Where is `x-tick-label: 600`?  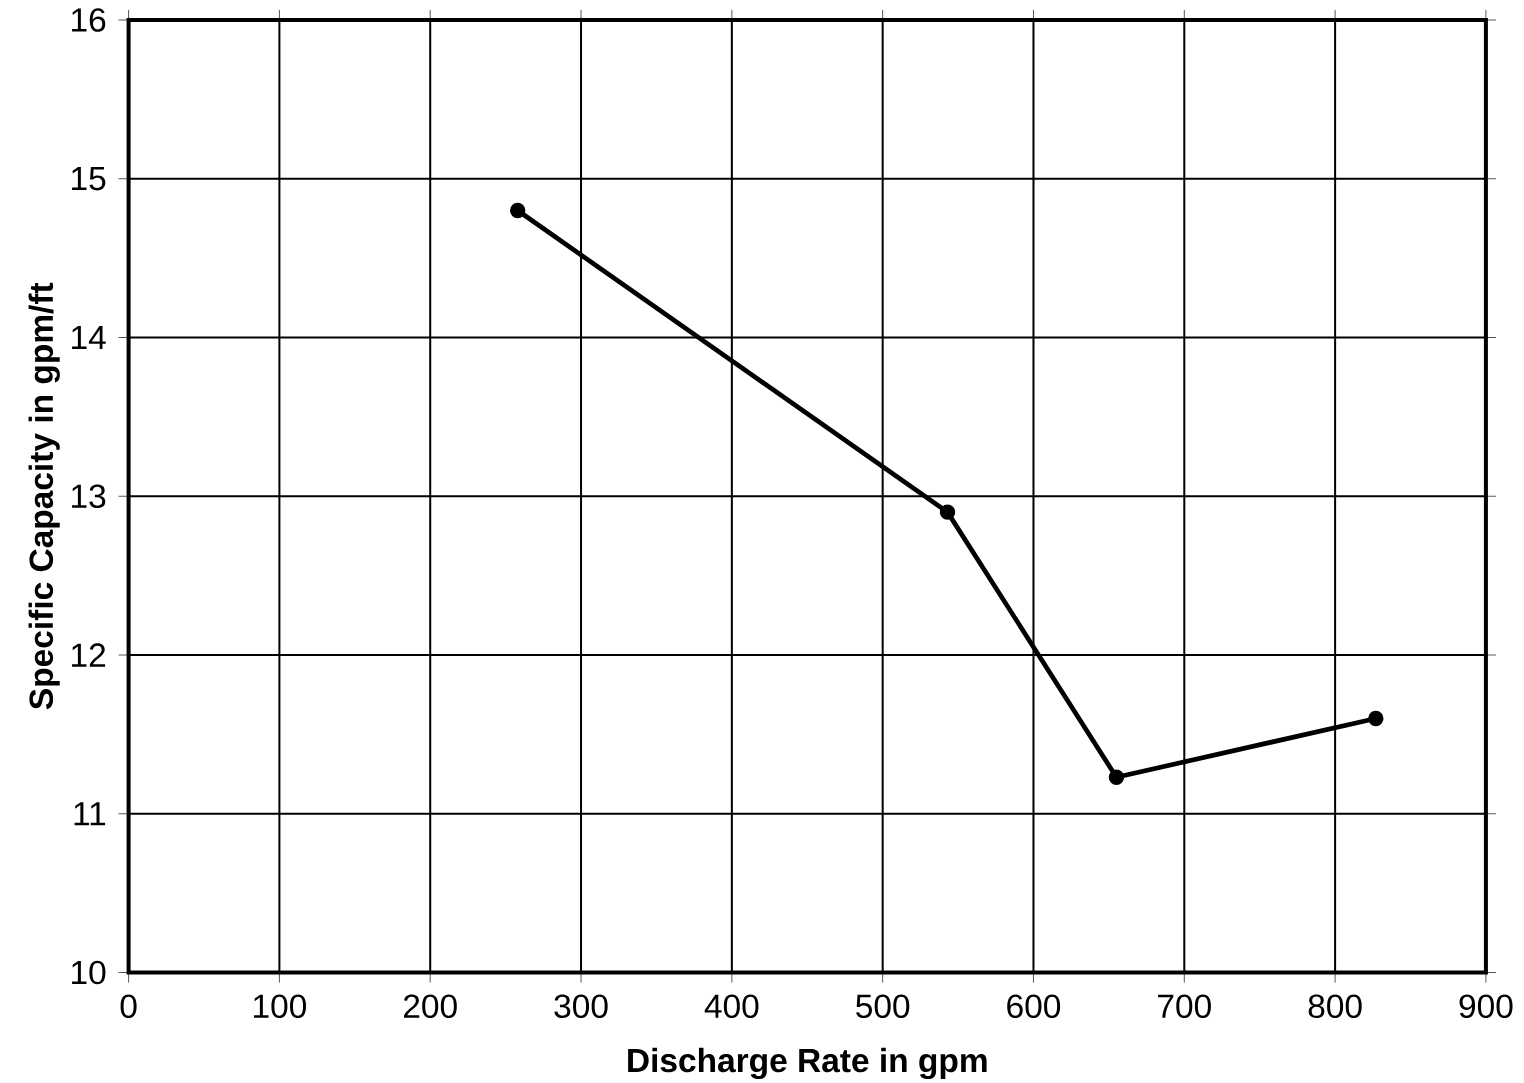
x-tick-label: 600 is located at coordinates (1034, 1006).